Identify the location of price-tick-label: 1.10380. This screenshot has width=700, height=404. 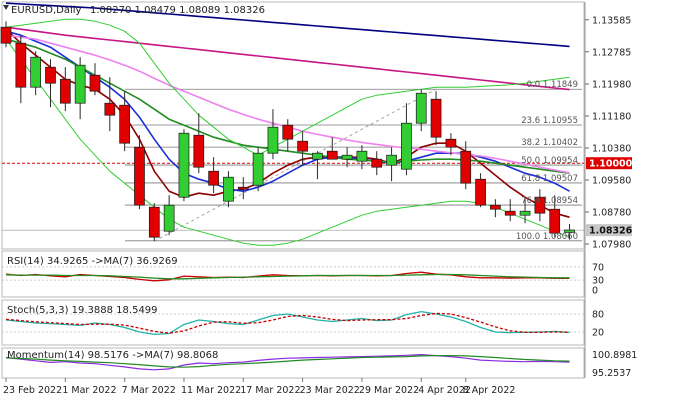
(611, 149).